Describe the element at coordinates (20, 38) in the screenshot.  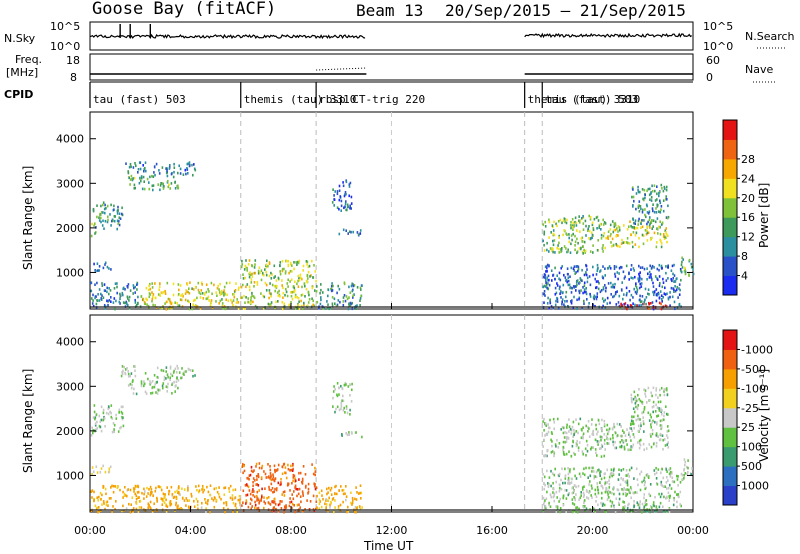
I see `nsky-label: N.Sky` at that location.